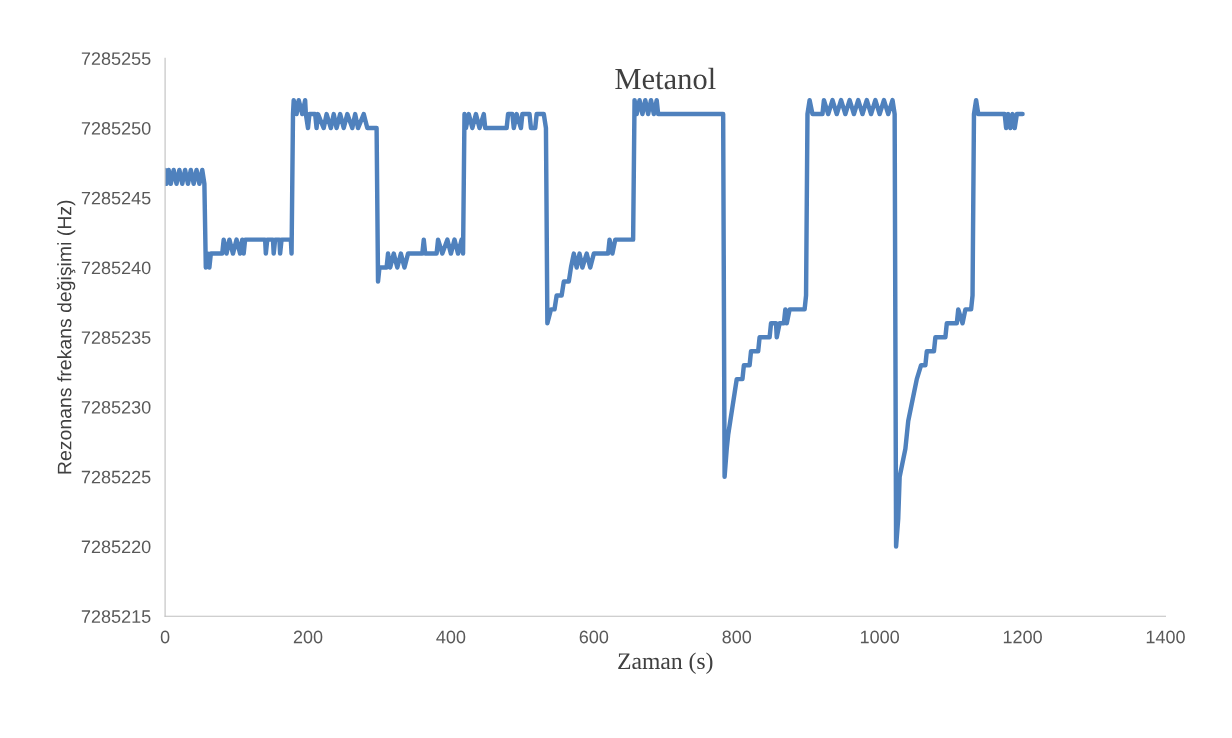  I want to click on y-tick-label: 7285240, so click(116, 268).